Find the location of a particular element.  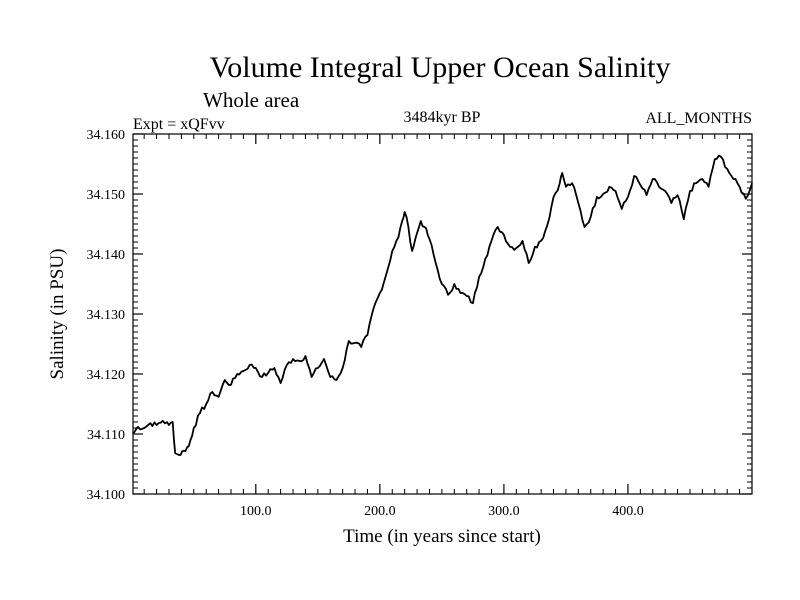

y-tick-label: 34.160 is located at coordinates (106, 135).